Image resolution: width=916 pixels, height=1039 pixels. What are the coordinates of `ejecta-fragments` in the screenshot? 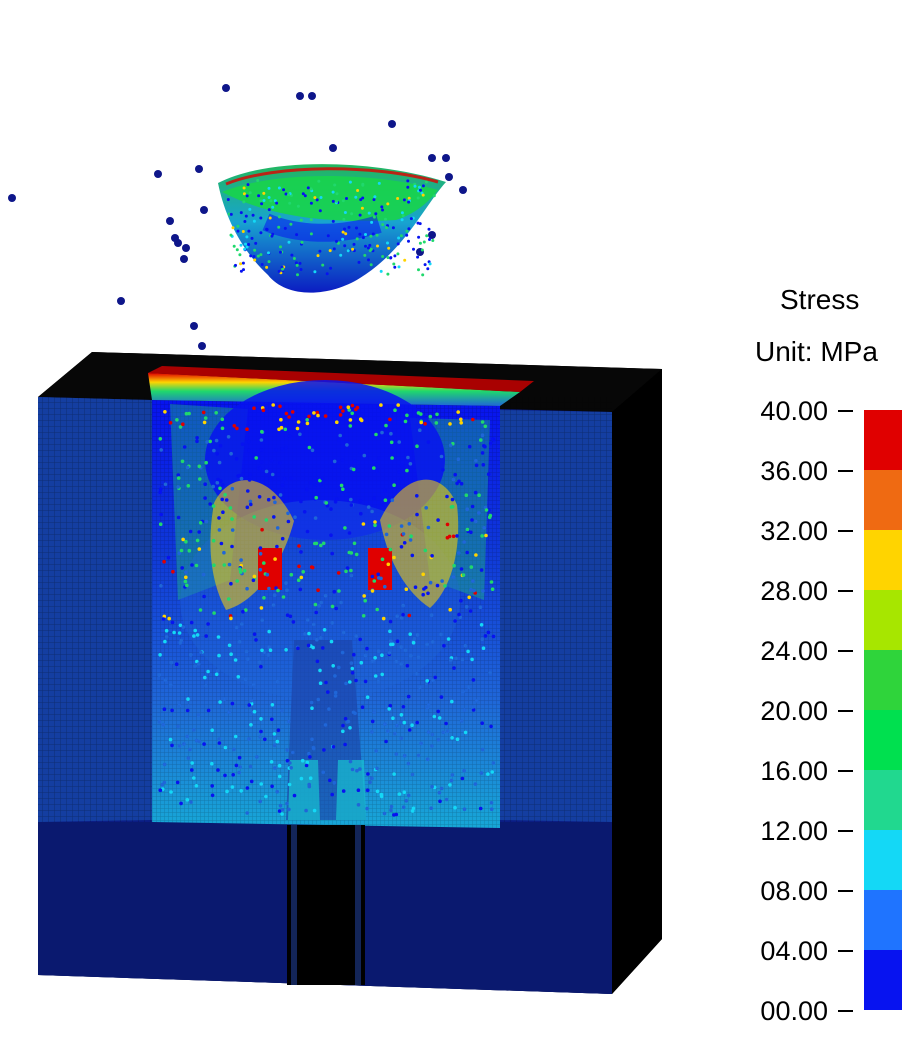 It's located at (332, 228).